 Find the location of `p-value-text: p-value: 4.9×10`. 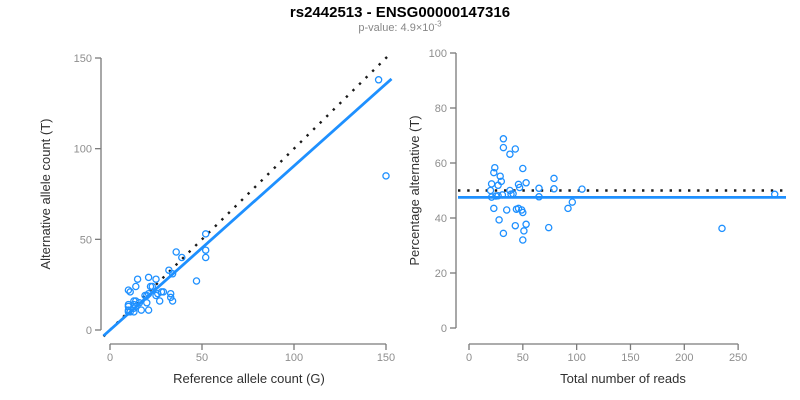

p-value-text: p-value: 4.9×10 is located at coordinates (396, 28).